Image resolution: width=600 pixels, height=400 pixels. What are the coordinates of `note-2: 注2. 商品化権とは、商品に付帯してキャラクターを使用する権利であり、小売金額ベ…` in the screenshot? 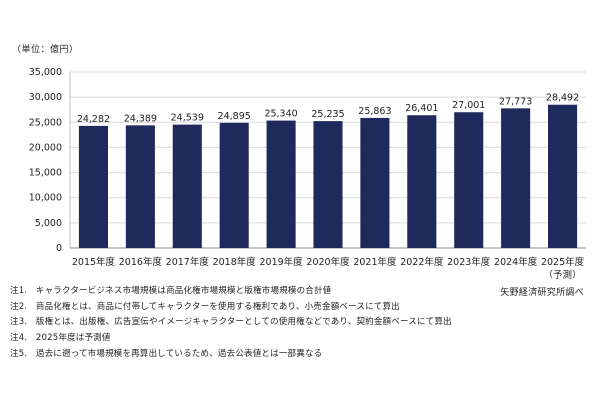 It's located at (205, 306).